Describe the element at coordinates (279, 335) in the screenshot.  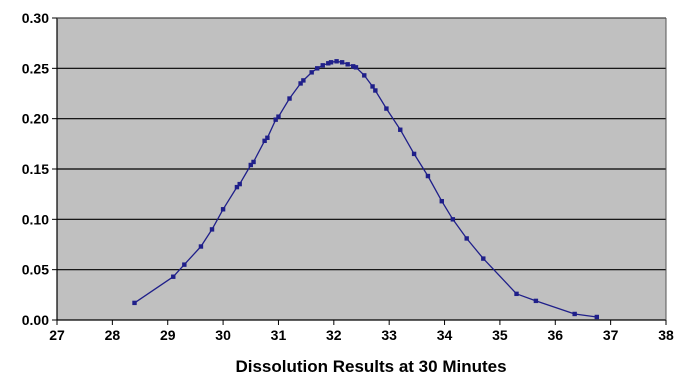
I see `x-tick-label: 31` at that location.